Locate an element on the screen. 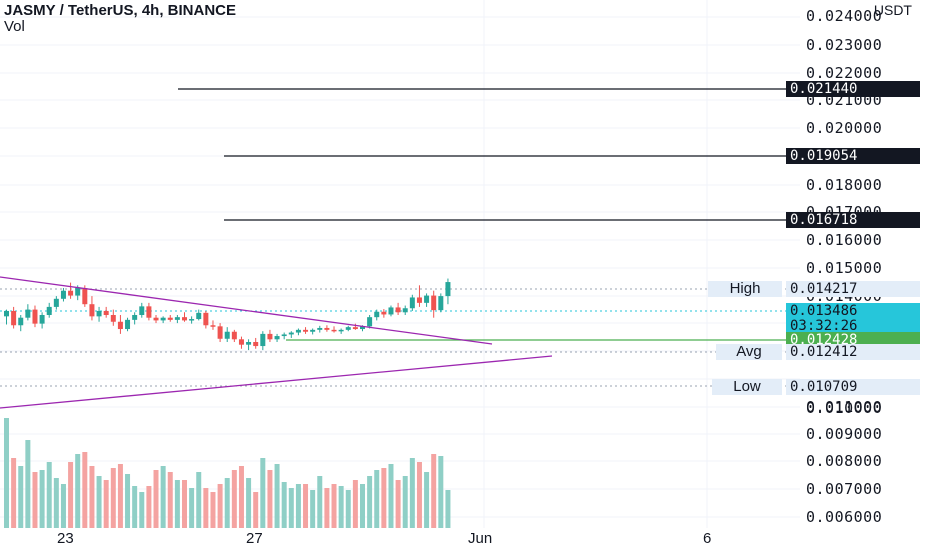 The image size is (932, 550). upper-trendline is located at coordinates (246, 310).